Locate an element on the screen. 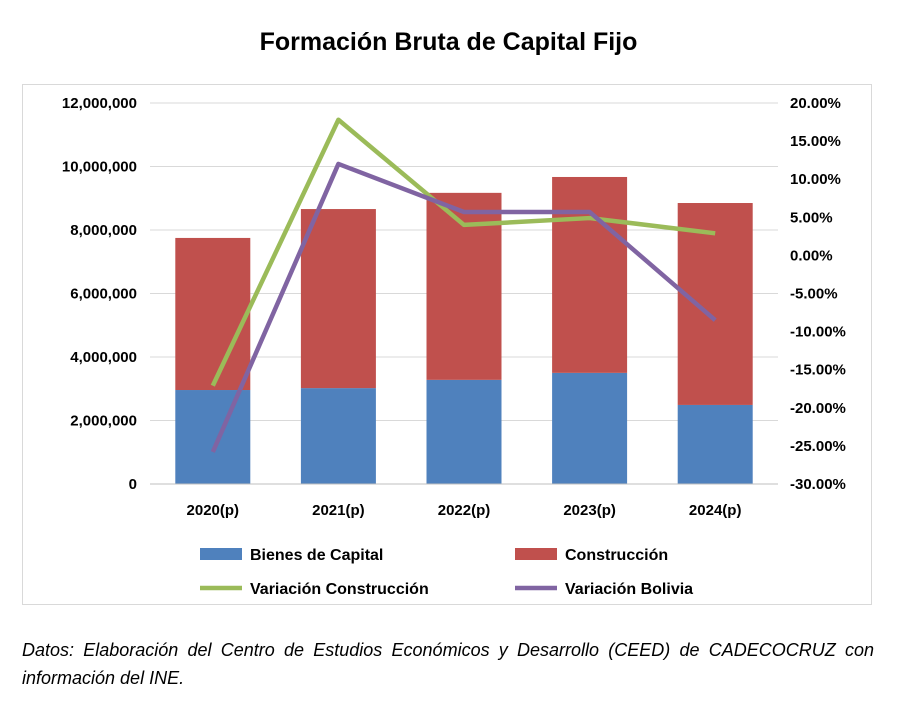 The image size is (897, 702). right-tick-label: 20.00% is located at coordinates (815, 103).